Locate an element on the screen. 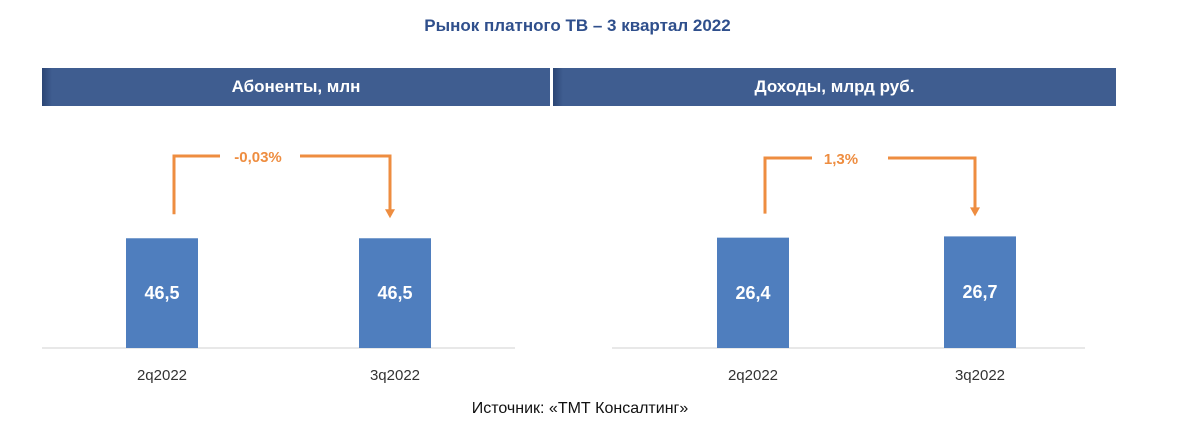 The image size is (1200, 430). subscribers-panel-title: Абоненты, млн is located at coordinates (296, 86).